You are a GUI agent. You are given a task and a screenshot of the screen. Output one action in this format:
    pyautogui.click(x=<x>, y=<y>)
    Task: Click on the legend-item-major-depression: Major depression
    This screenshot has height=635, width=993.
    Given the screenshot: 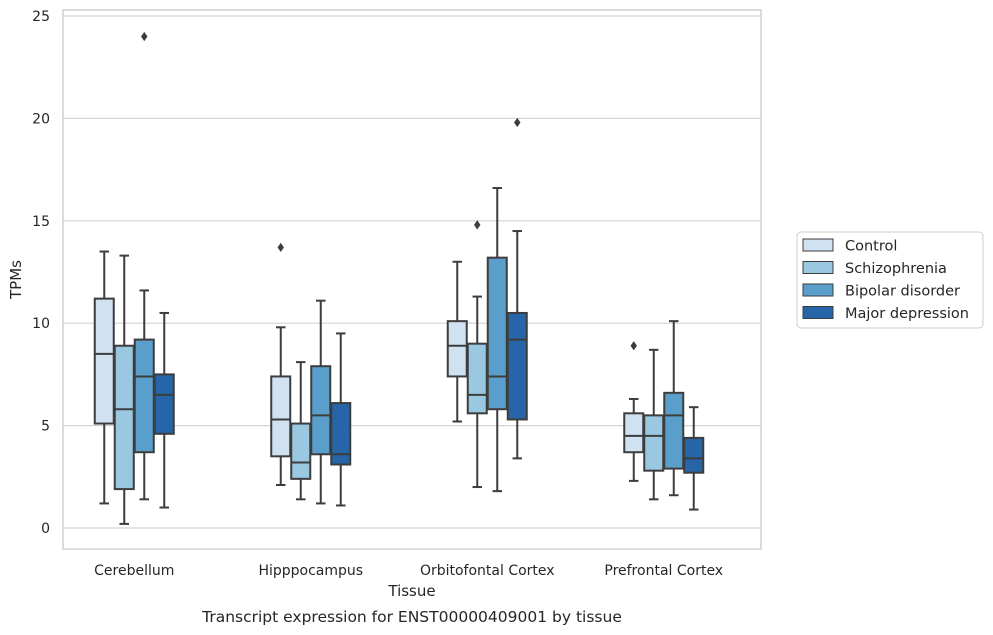 What is the action you would take?
    pyautogui.click(x=885, y=314)
    